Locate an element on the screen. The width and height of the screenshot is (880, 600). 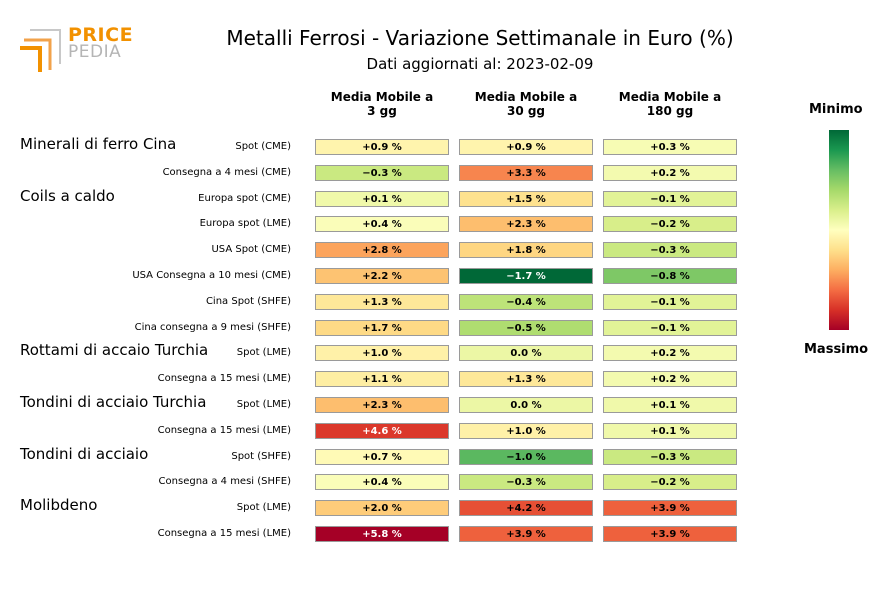
row-label: USA Consegna a 10 mesi (CME) is located at coordinates (211, 275).